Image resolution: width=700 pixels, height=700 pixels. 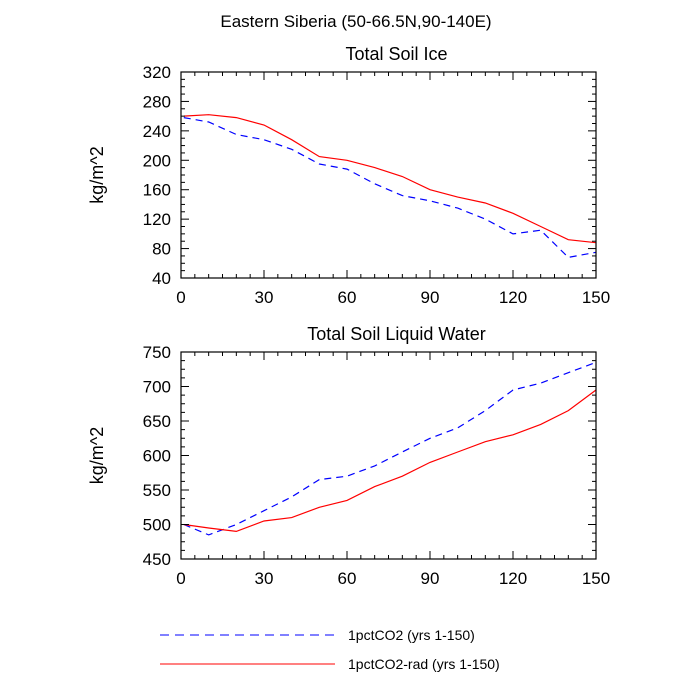 What do you see at coordinates (157, 352) in the screenshot?
I see `y-tick-label: 750` at bounding box center [157, 352].